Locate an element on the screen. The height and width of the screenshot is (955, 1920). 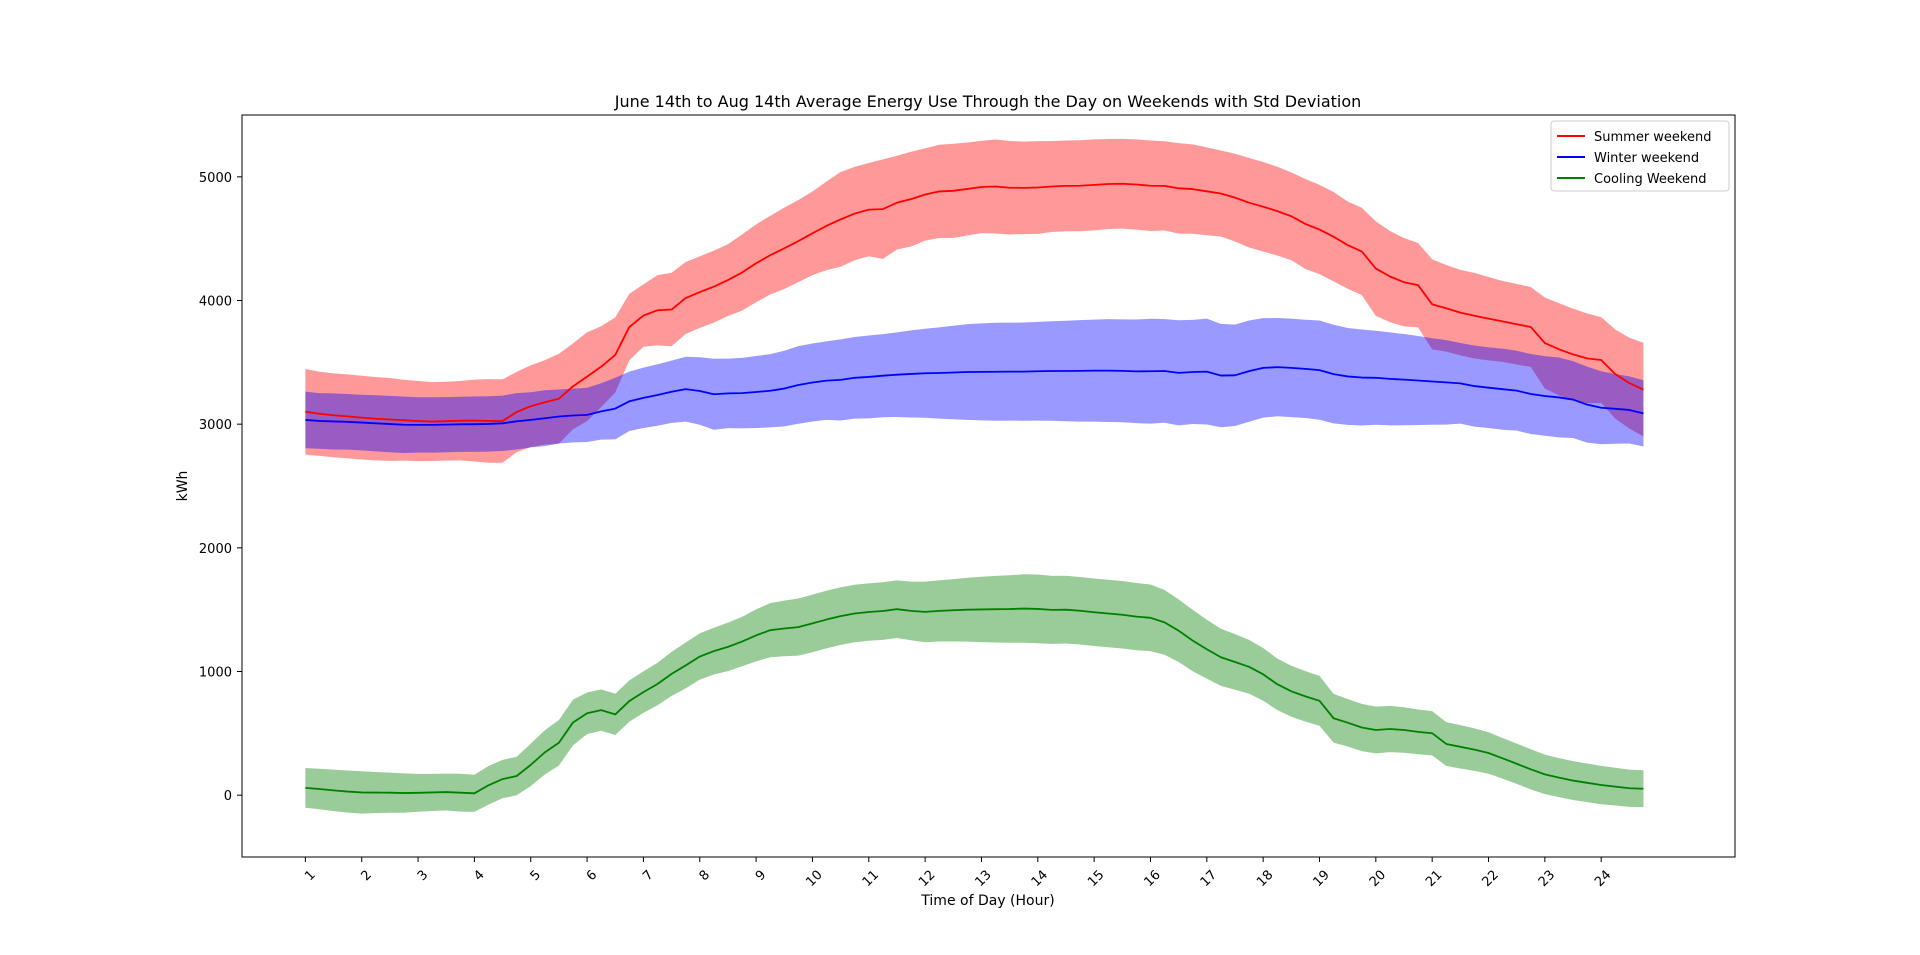
x-tick-label: 18 is located at coordinates (1265, 879).